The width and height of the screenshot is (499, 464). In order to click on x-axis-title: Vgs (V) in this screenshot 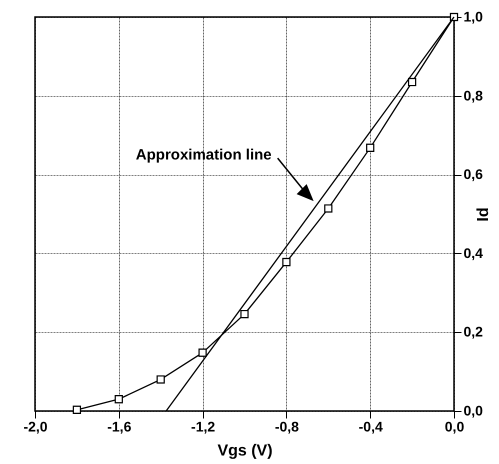, I will do `click(245, 451)`.